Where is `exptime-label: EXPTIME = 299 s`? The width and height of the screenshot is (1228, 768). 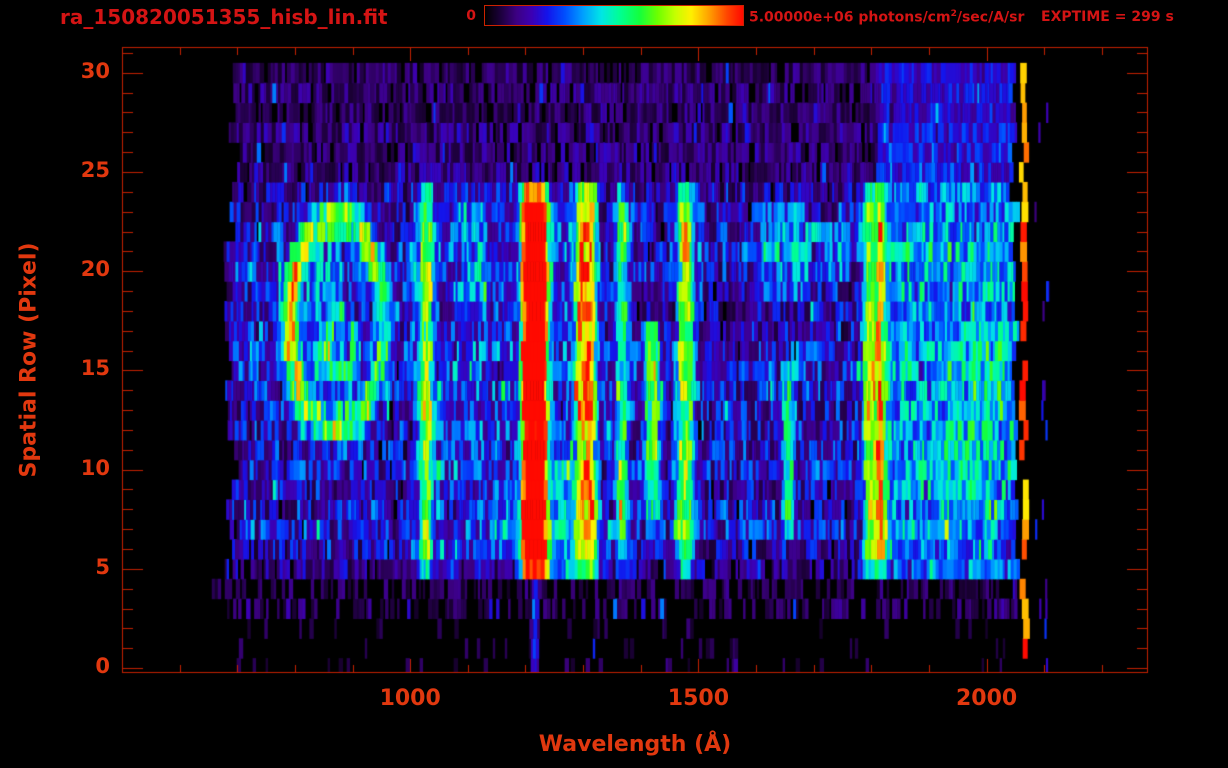
exptime-label: EXPTIME = 299 s is located at coordinates (1107, 17).